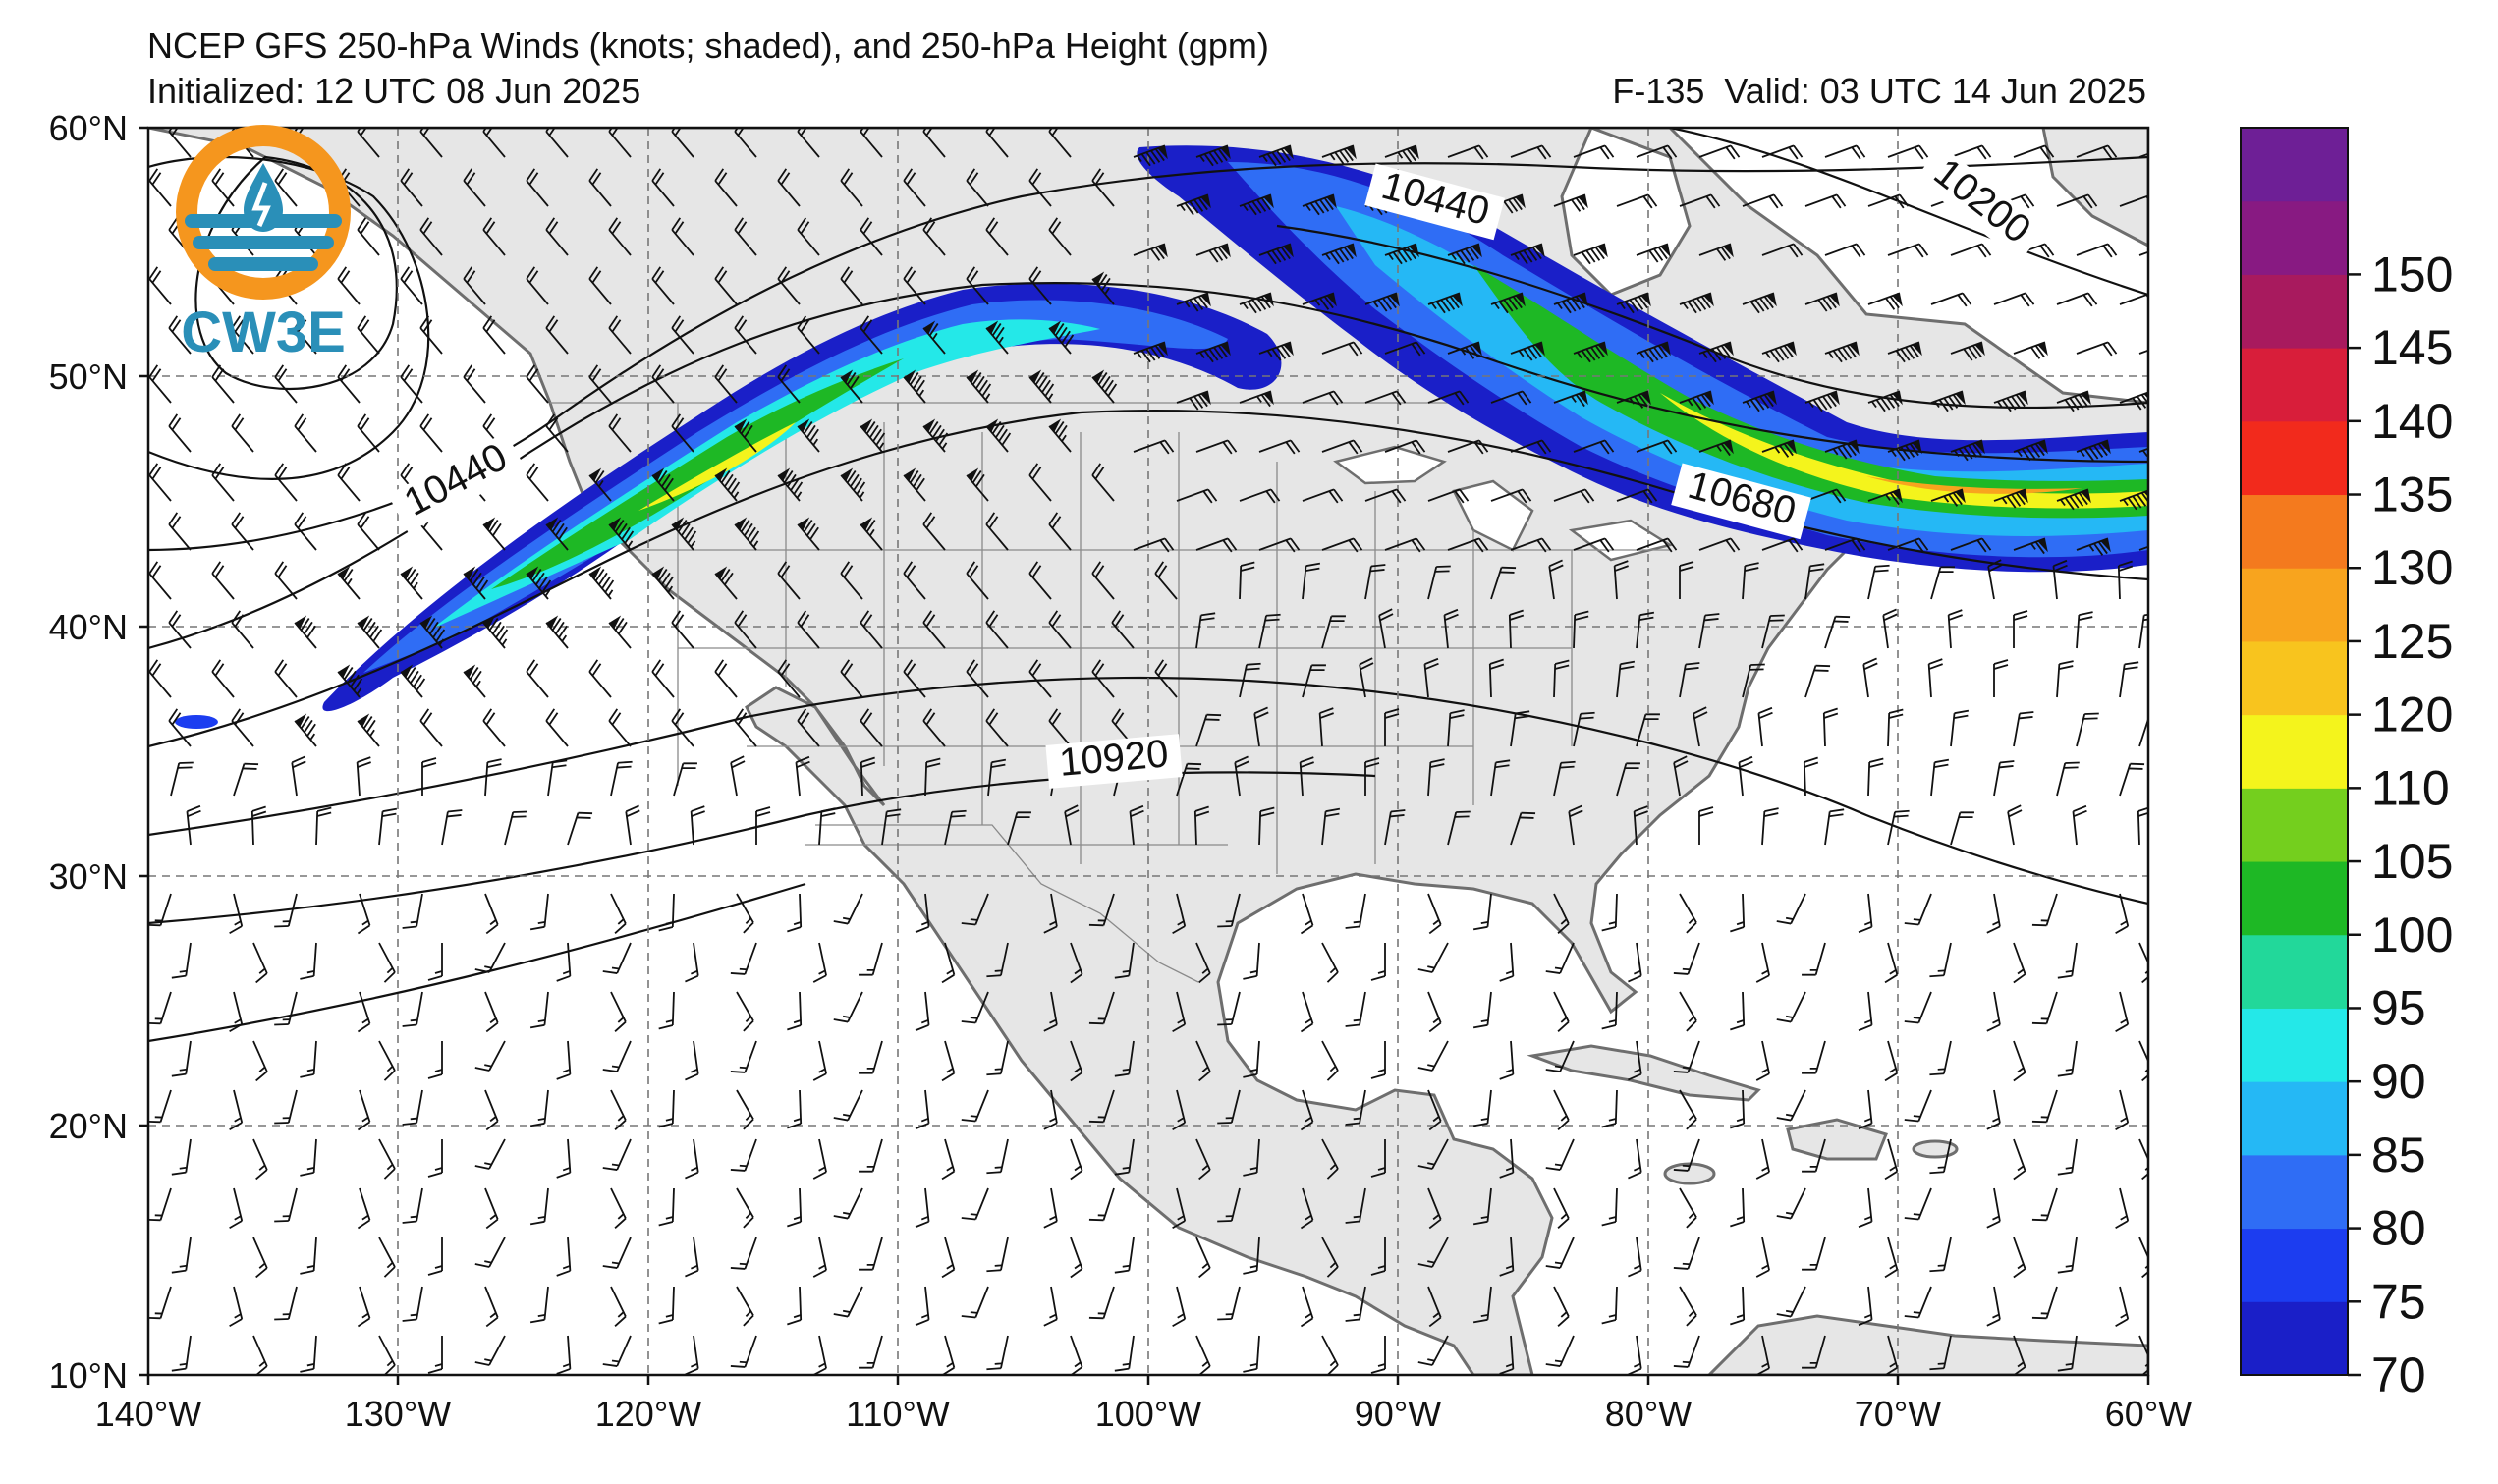 This screenshot has height=1484, width=2498. Describe the element at coordinates (2398, 1374) in the screenshot. I see `colorbar-tick-label: 70` at that location.